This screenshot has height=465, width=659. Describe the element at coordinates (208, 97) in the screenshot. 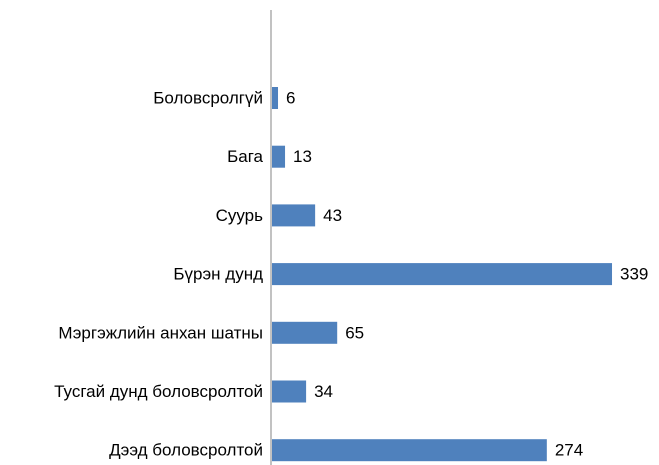

I see `category-label: Боловсролгүй` at that location.